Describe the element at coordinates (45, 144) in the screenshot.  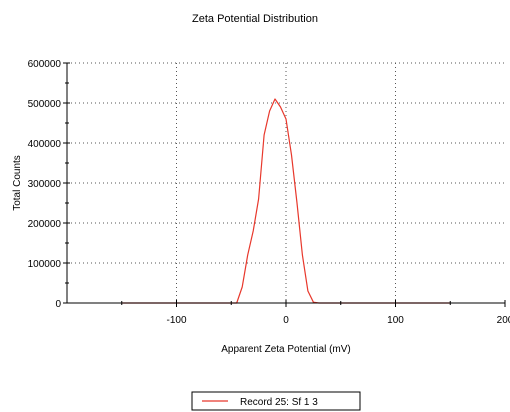
I see `y-tick-label: 400000` at that location.